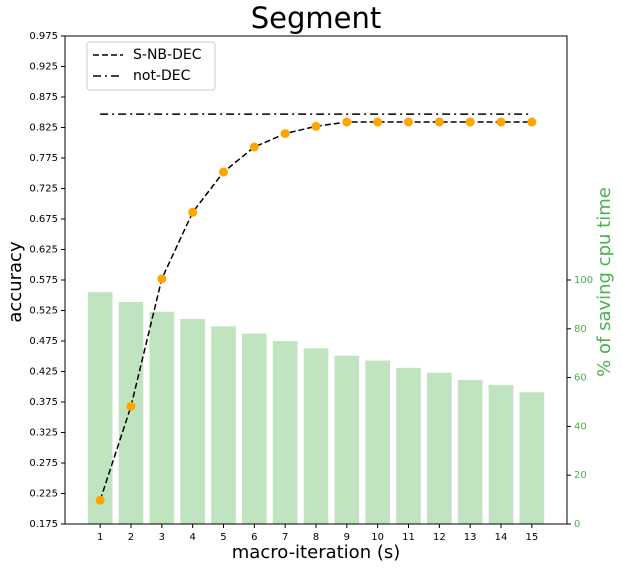 Image resolution: width=622 pixels, height=571 pixels. Describe the element at coordinates (408, 537) in the screenshot. I see `x-tick-label: 11` at that location.